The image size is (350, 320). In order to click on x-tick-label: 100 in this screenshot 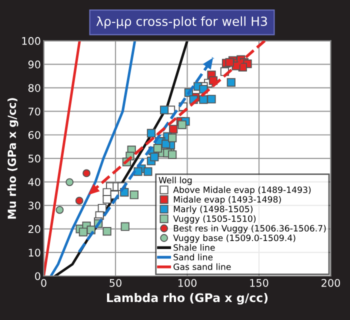, I will do `click(187, 282)`.